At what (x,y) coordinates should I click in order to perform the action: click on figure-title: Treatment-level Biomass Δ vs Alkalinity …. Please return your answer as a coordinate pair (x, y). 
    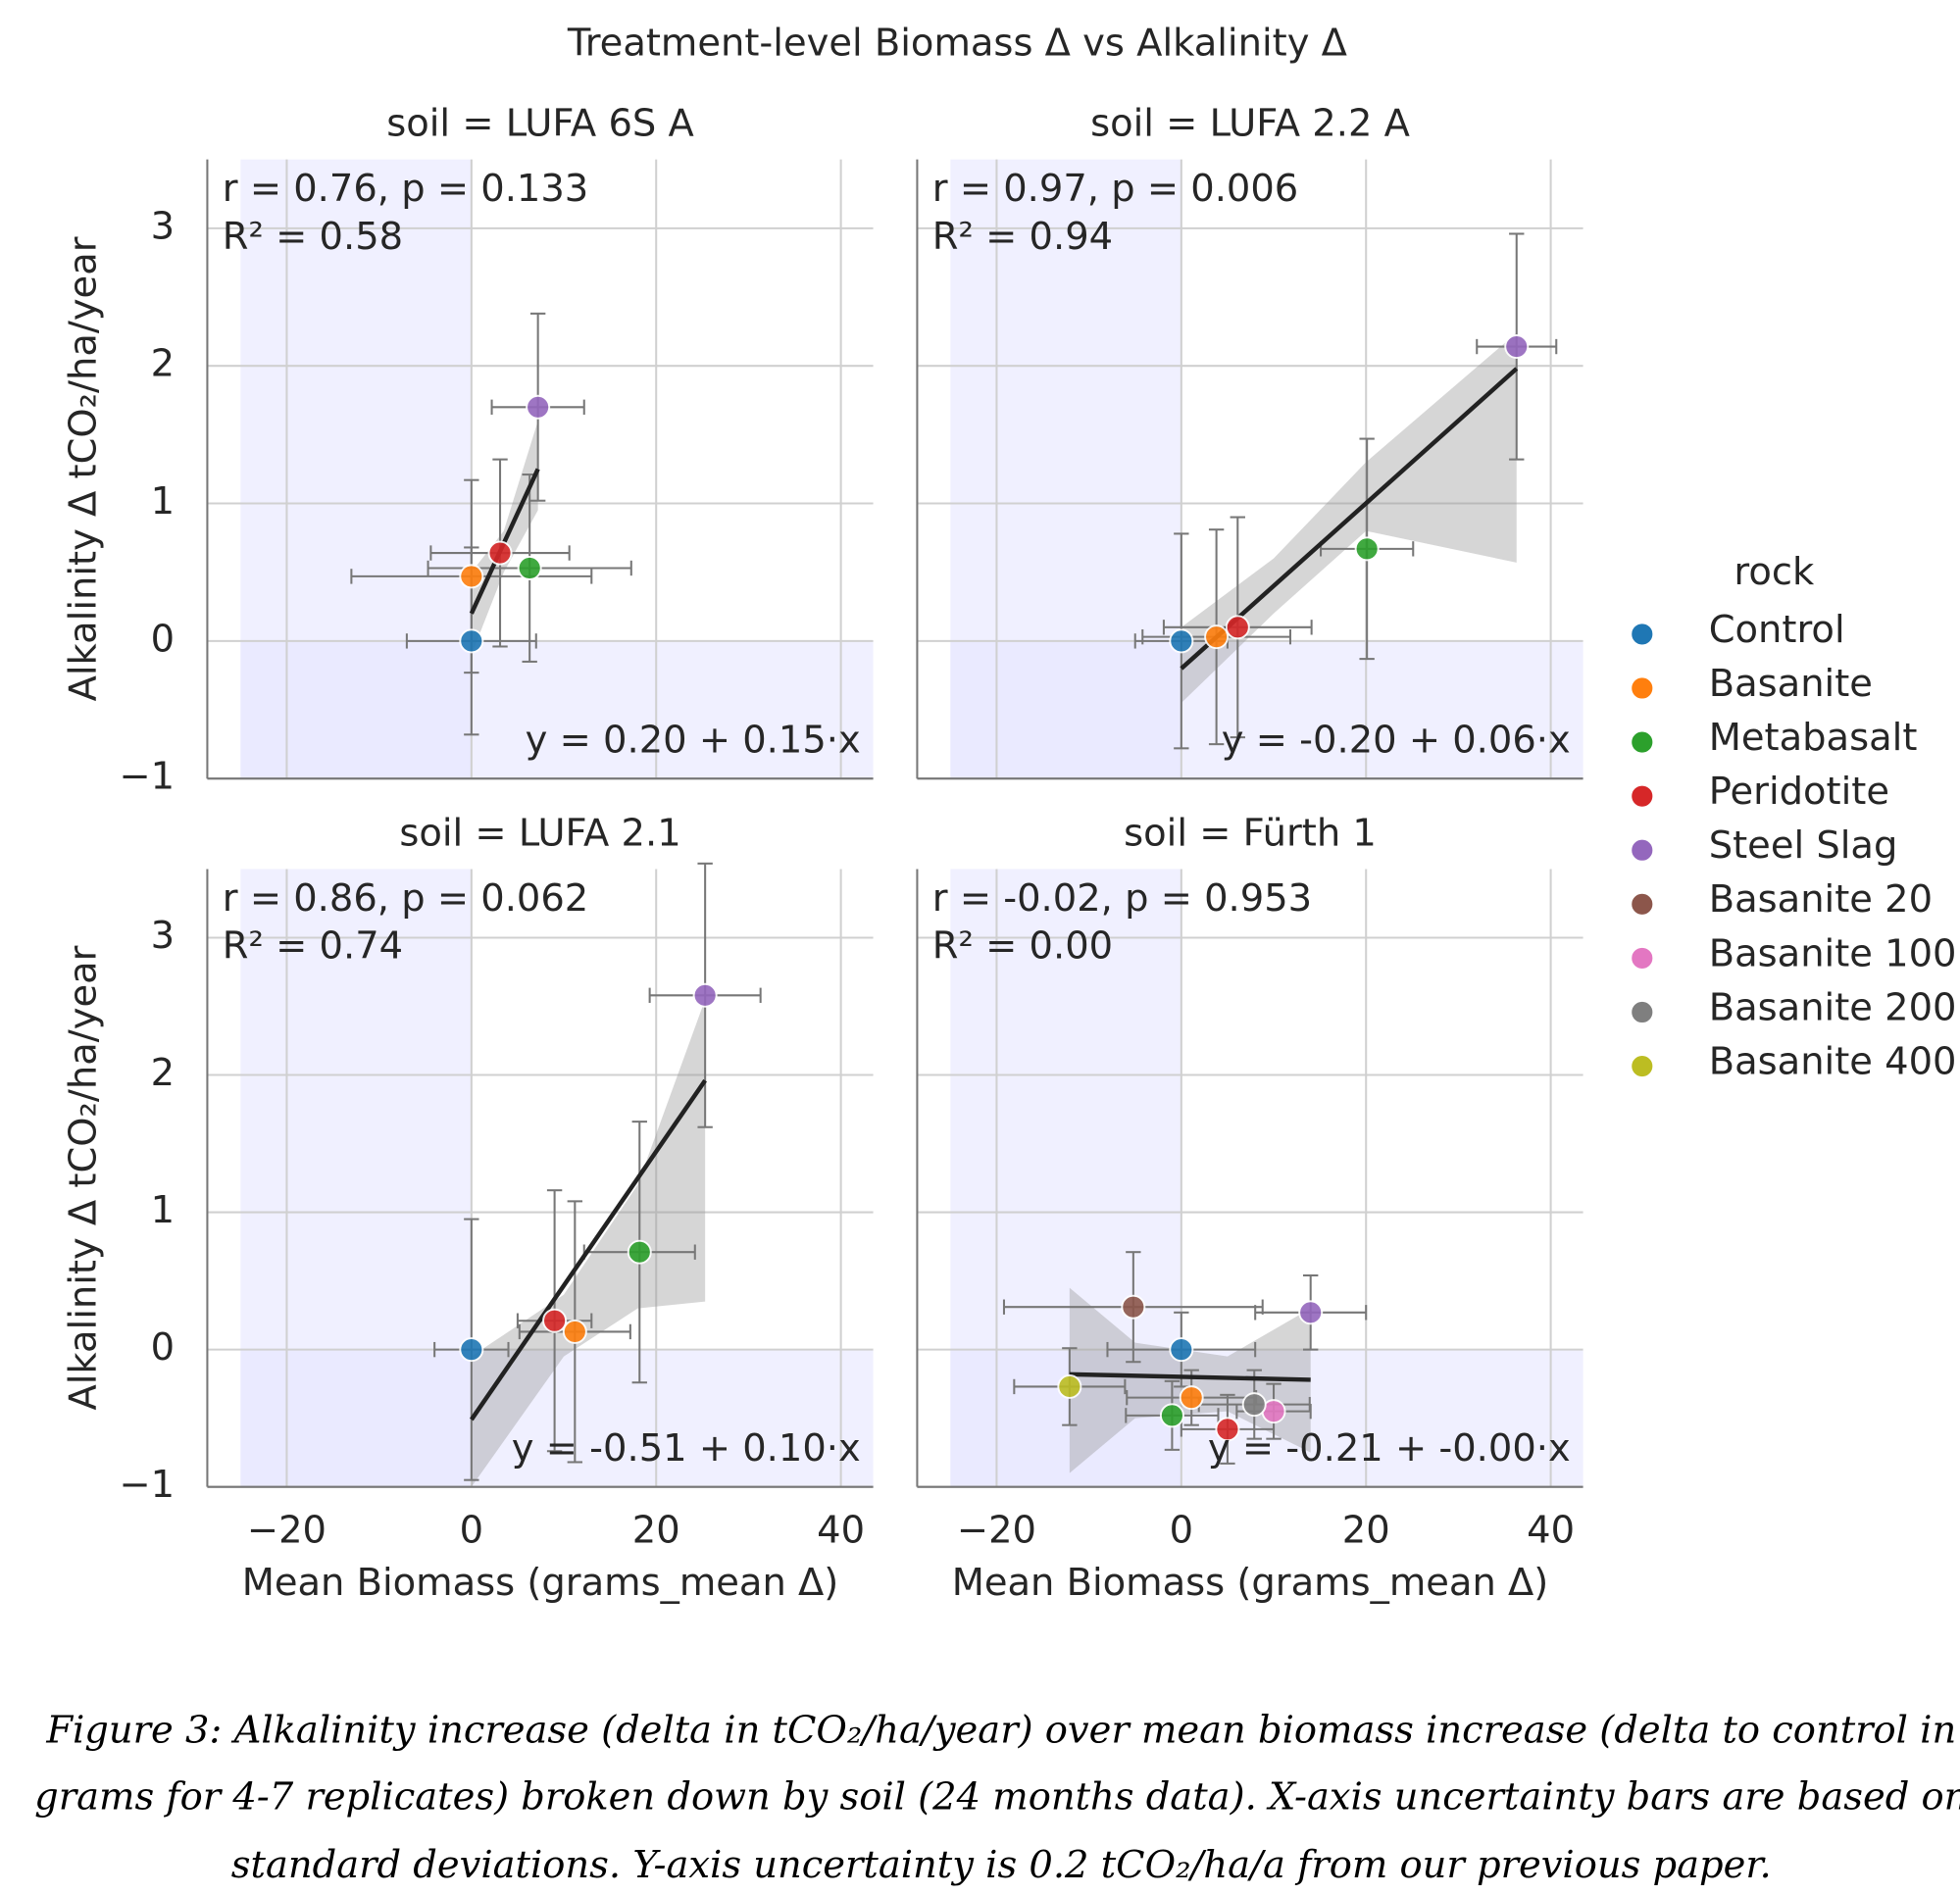
    Looking at the image, I should click on (957, 44).